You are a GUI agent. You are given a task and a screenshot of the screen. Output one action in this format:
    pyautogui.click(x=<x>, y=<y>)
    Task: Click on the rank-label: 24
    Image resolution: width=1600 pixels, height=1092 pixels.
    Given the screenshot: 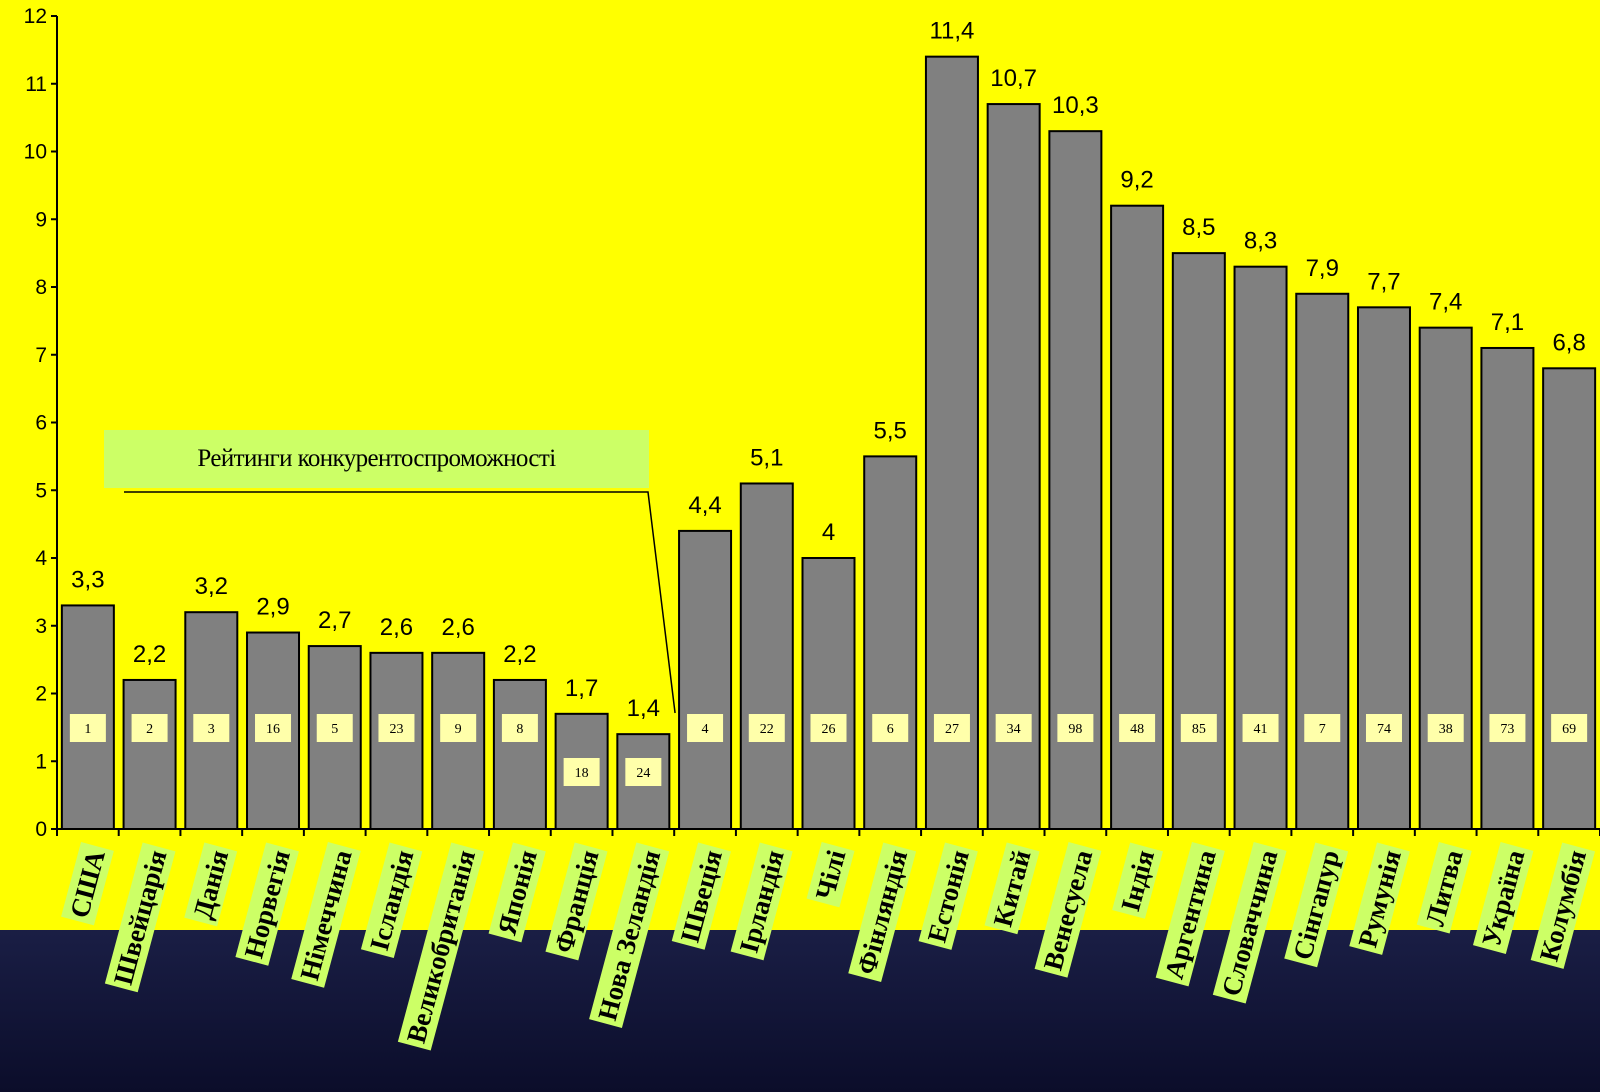 What is the action you would take?
    pyautogui.click(x=643, y=773)
    